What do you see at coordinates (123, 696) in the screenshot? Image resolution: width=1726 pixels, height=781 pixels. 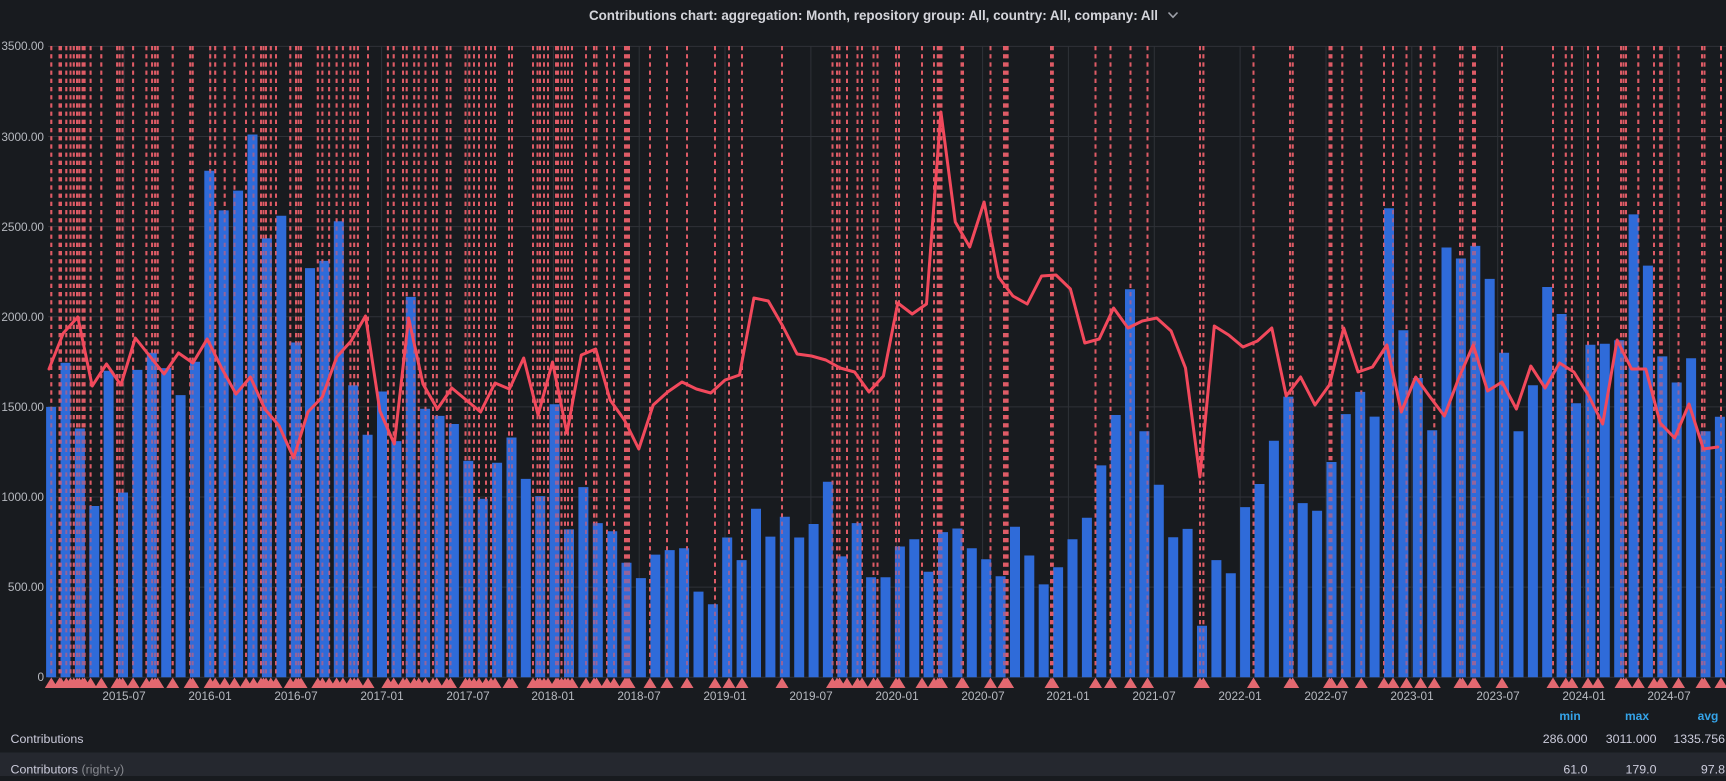 I see `svg-text: 2015-07` at bounding box center [123, 696].